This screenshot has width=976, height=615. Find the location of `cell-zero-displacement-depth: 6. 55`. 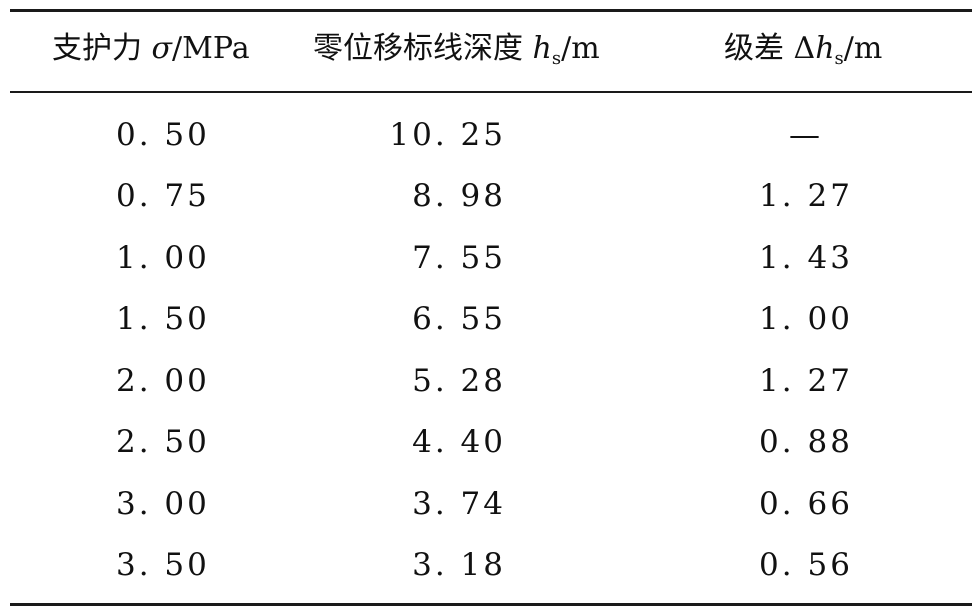

cell-zero-displacement-depth: 6. 55 is located at coordinates (459, 319).